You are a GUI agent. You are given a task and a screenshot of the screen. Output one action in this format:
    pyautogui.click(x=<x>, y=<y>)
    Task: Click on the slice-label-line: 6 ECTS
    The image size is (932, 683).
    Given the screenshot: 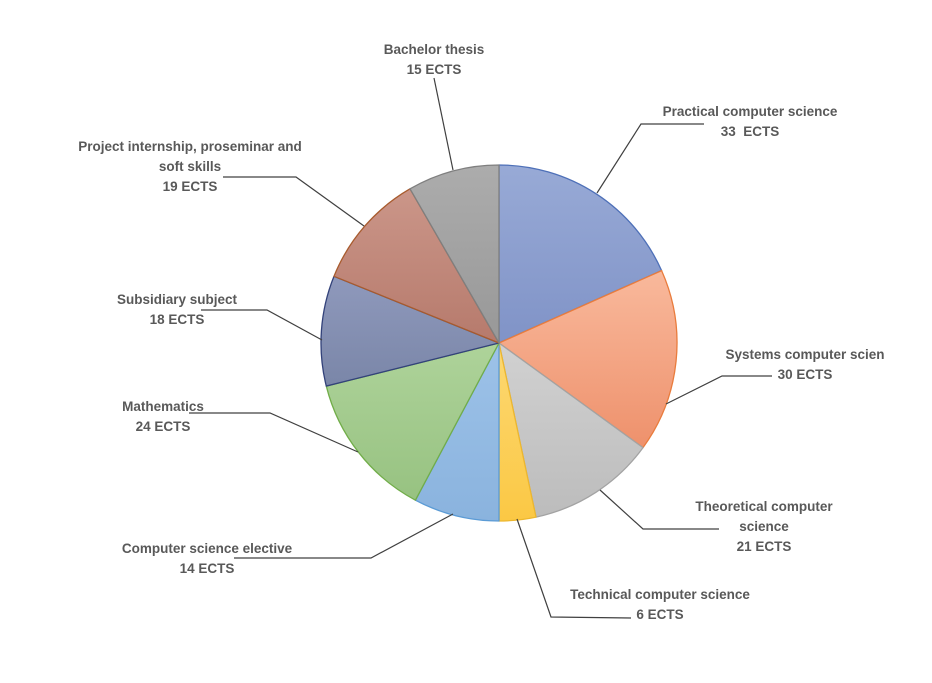 What is the action you would take?
    pyautogui.click(x=660, y=614)
    